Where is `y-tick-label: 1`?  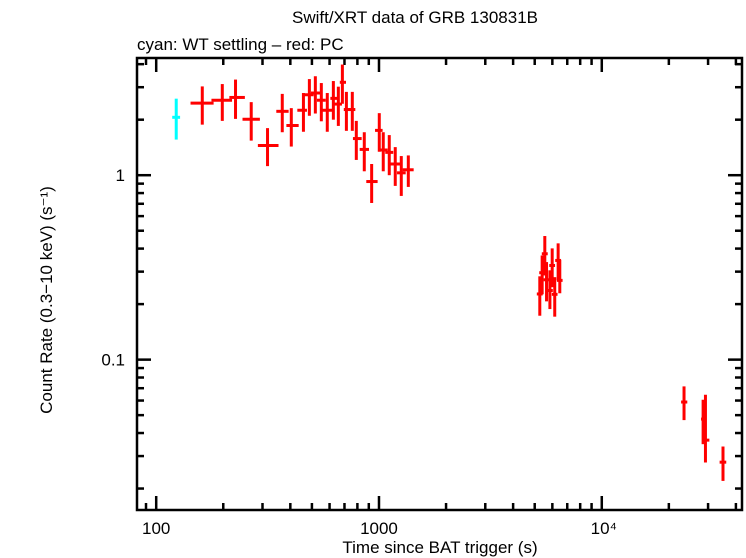
y-tick-label: 1 is located at coordinates (120, 175).